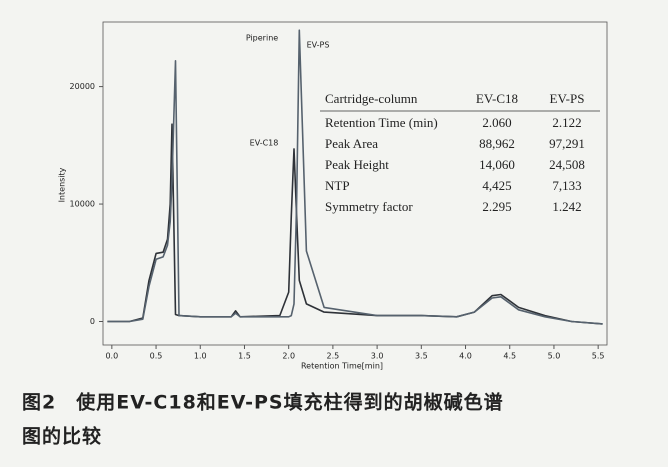 This screenshot has width=668, height=467. What do you see at coordinates (496, 185) in the screenshot?
I see `table-cell: 4,425` at bounding box center [496, 185].